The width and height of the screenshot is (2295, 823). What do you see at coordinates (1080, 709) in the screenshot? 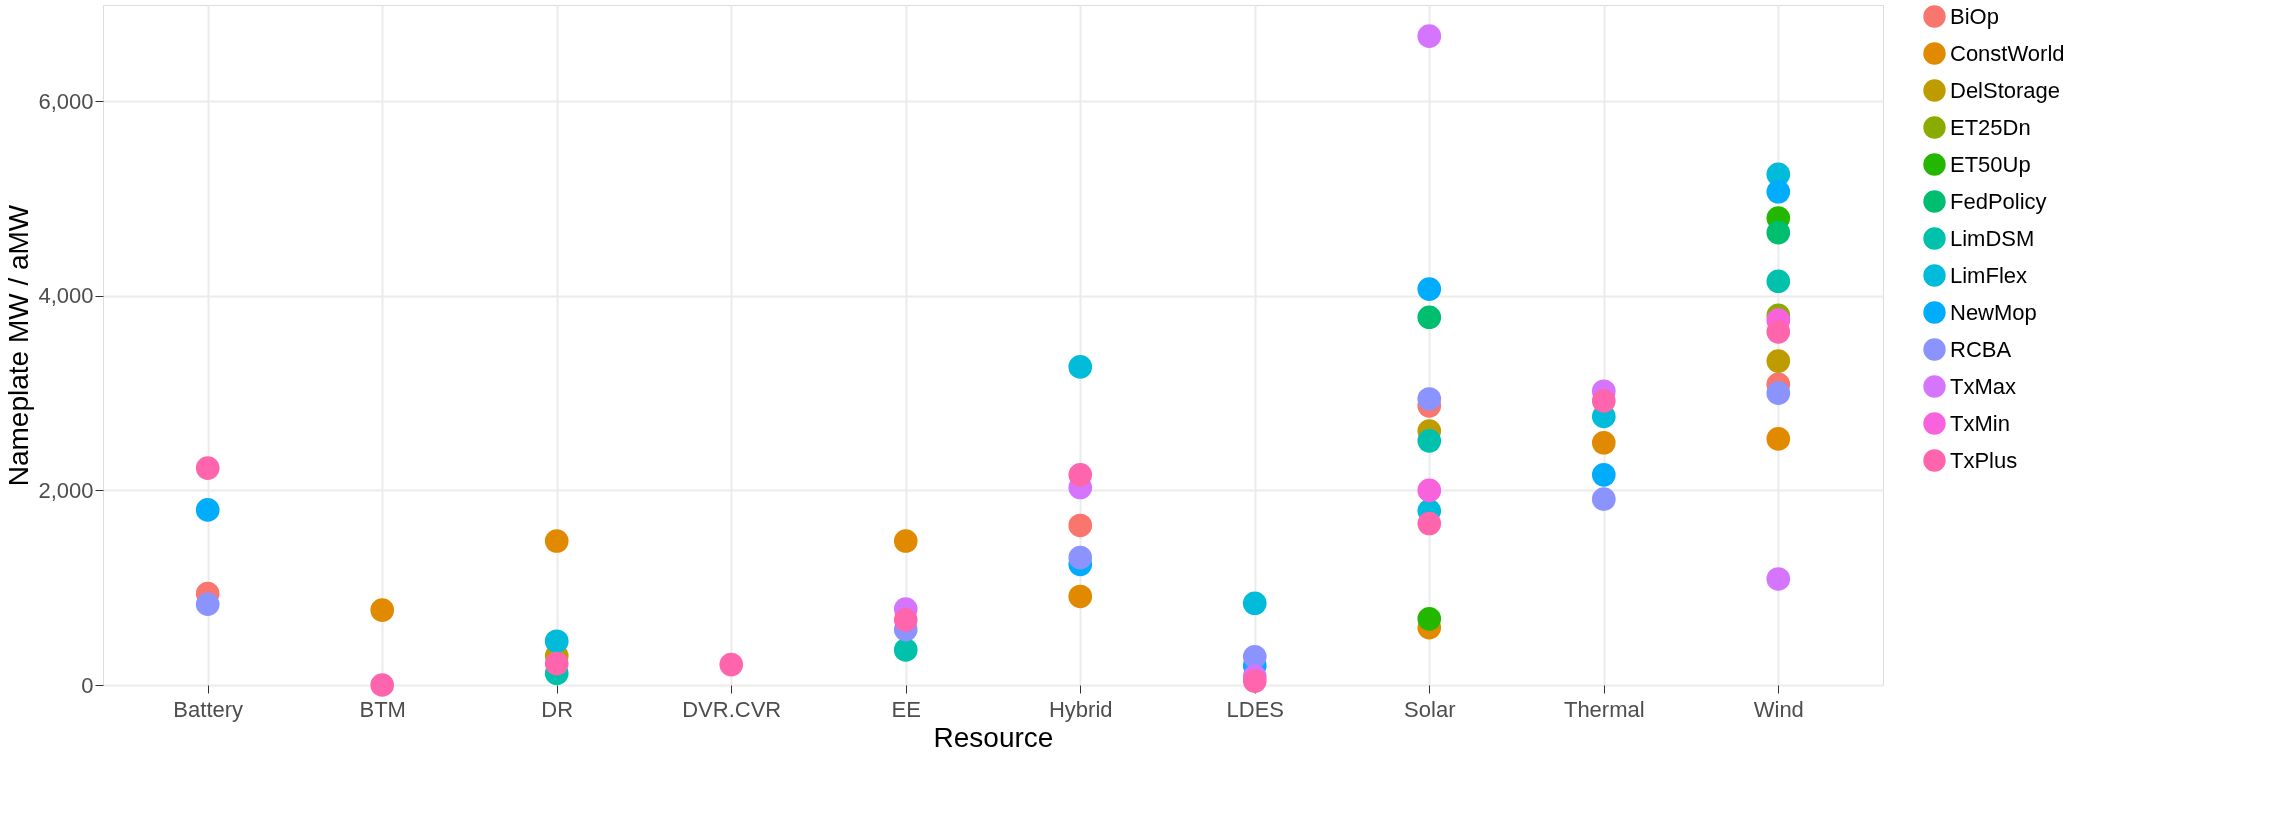
I see `x-tick-label: Hybrid` at bounding box center [1080, 709].